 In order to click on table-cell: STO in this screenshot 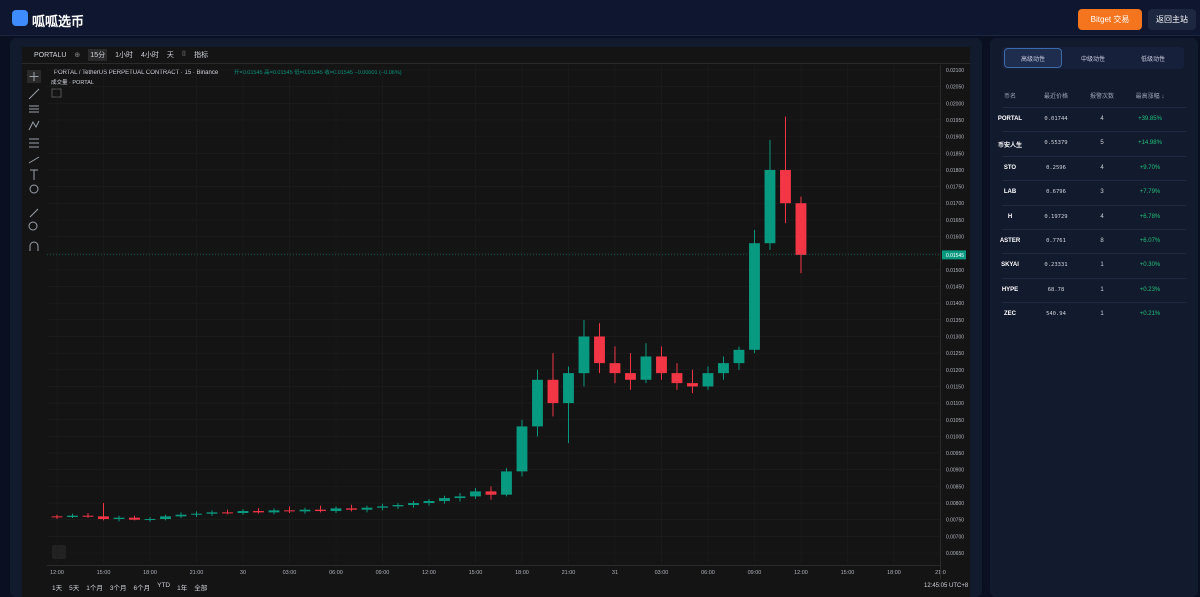, I will do `click(1010, 167)`.